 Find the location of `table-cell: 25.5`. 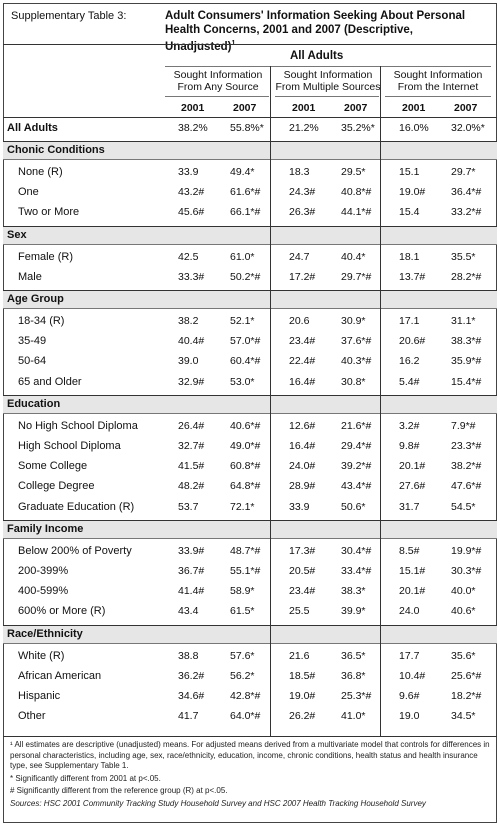

table-cell: 25.5 is located at coordinates (299, 611).